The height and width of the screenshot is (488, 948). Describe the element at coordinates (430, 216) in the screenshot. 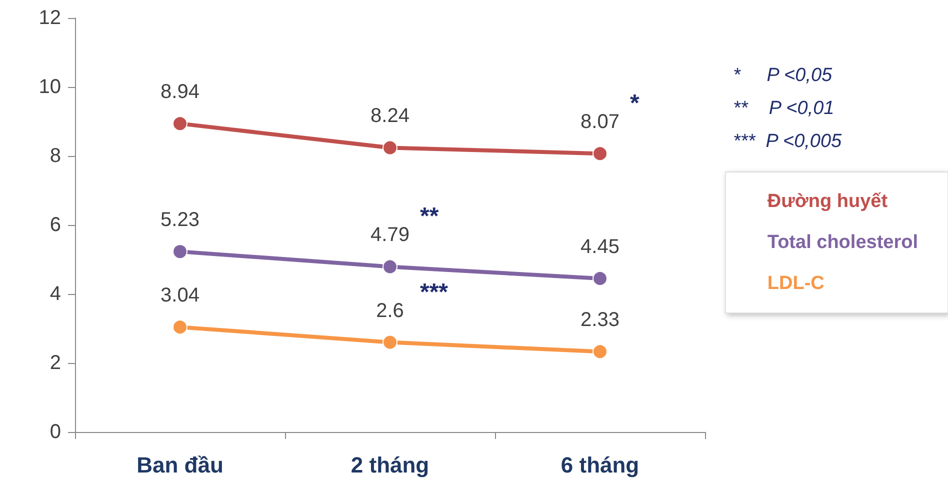

I see `annotation: **` at that location.